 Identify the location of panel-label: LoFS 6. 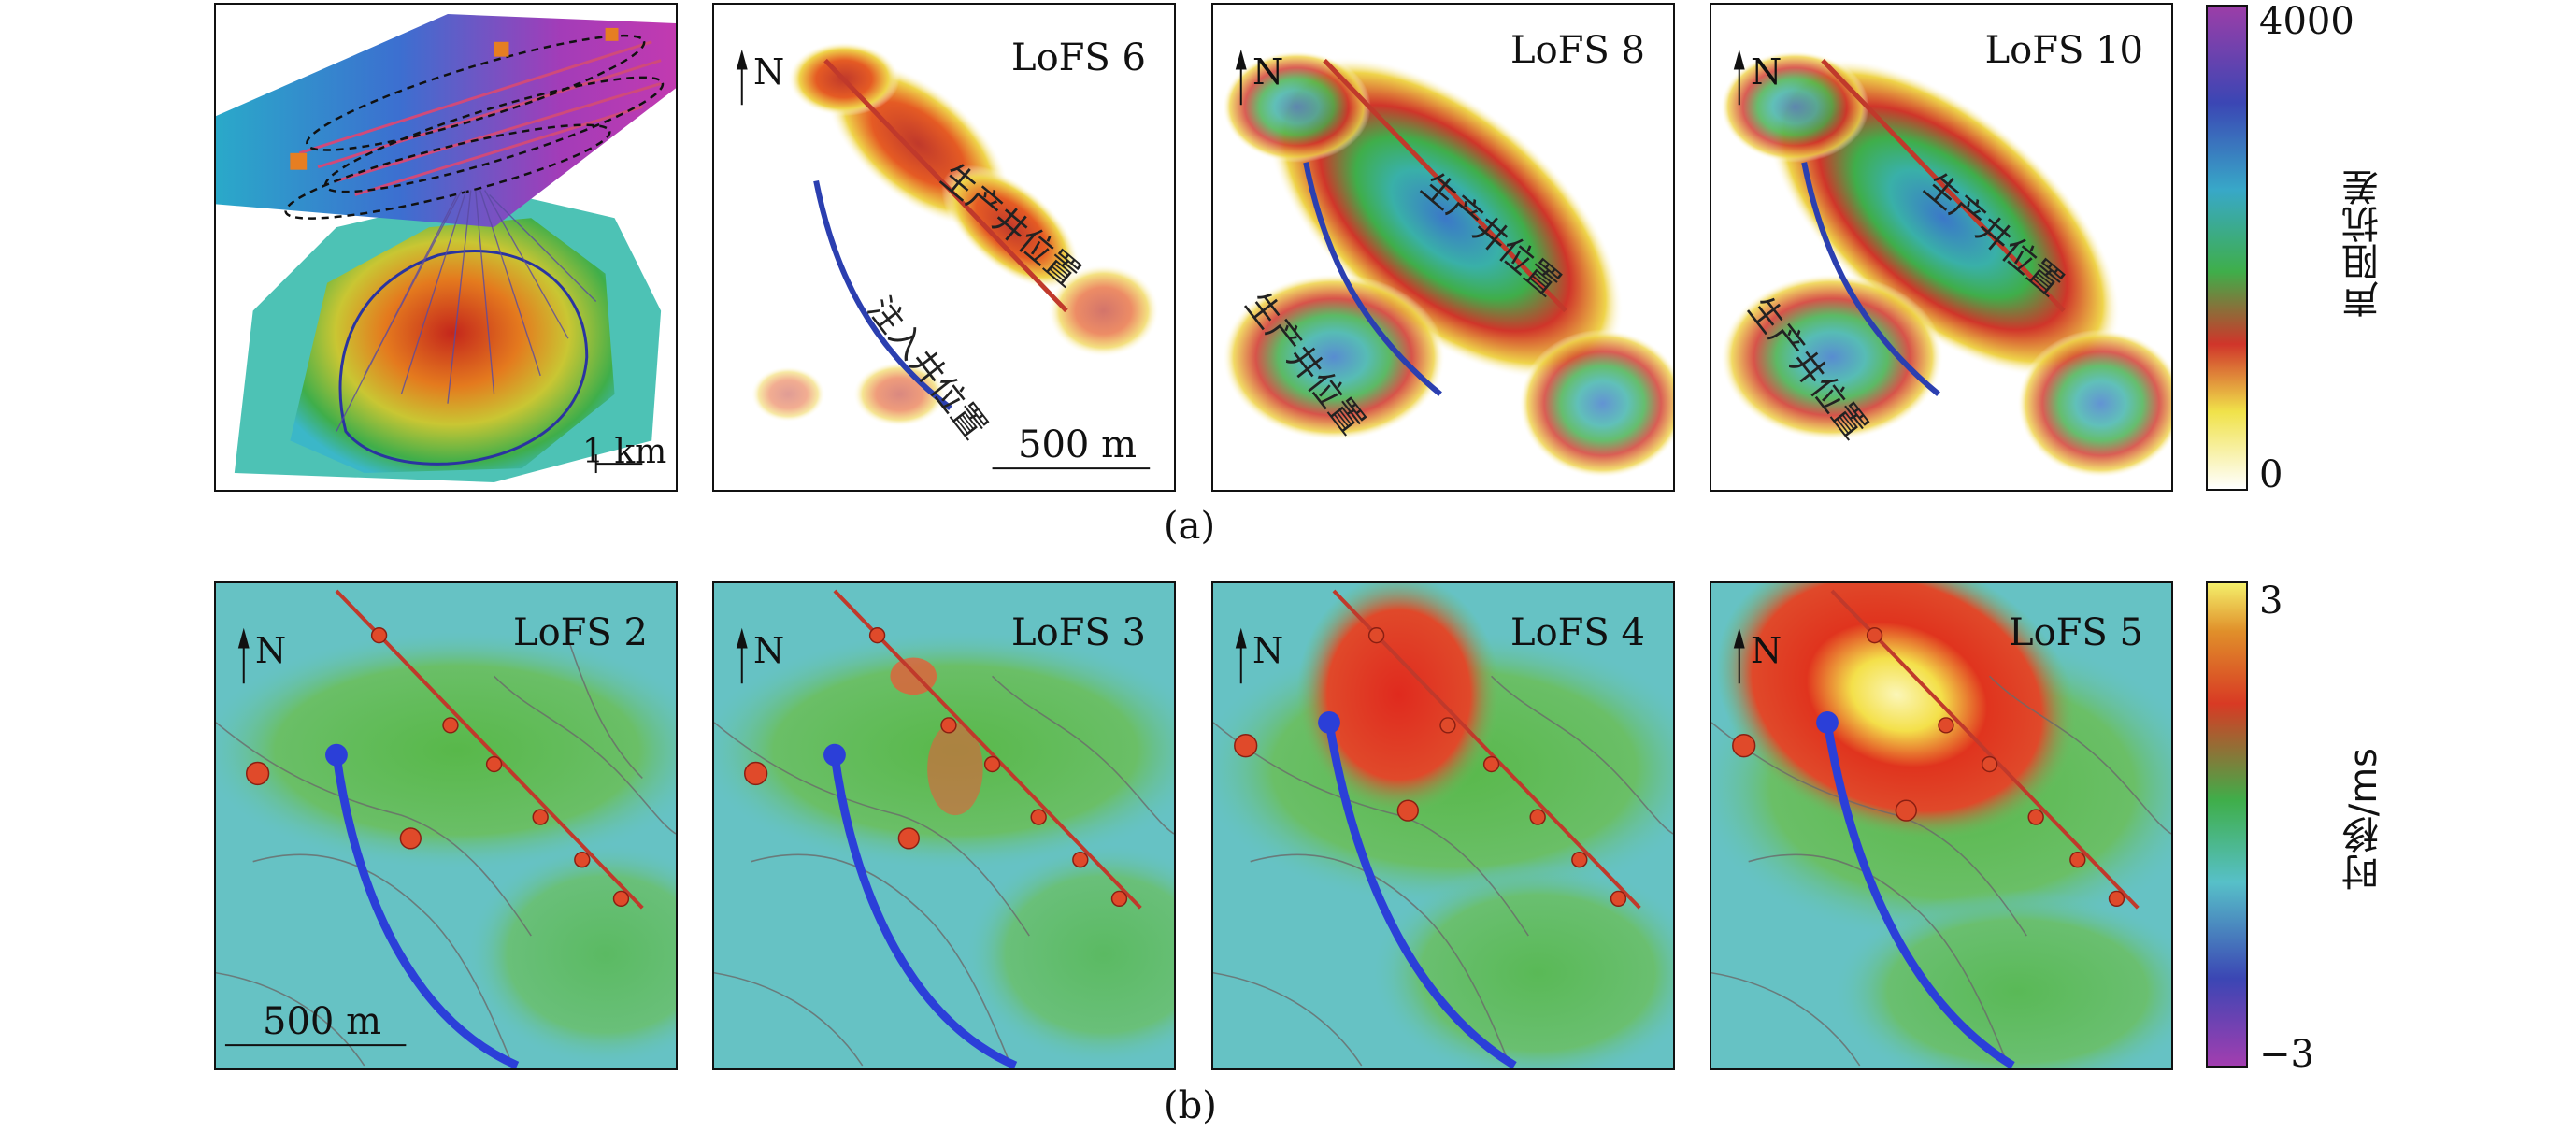
(1078, 57).